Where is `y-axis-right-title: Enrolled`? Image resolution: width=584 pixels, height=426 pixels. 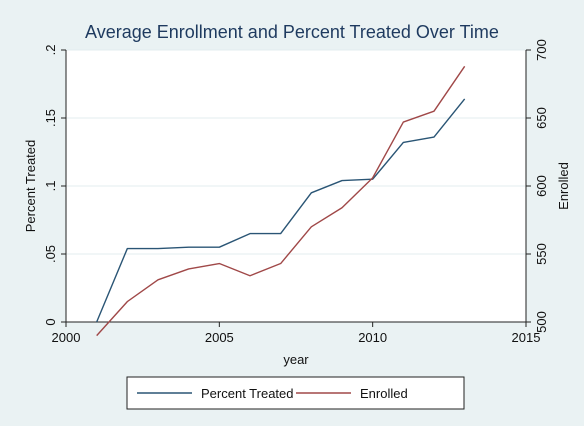 y-axis-right-title: Enrolled is located at coordinates (563, 186).